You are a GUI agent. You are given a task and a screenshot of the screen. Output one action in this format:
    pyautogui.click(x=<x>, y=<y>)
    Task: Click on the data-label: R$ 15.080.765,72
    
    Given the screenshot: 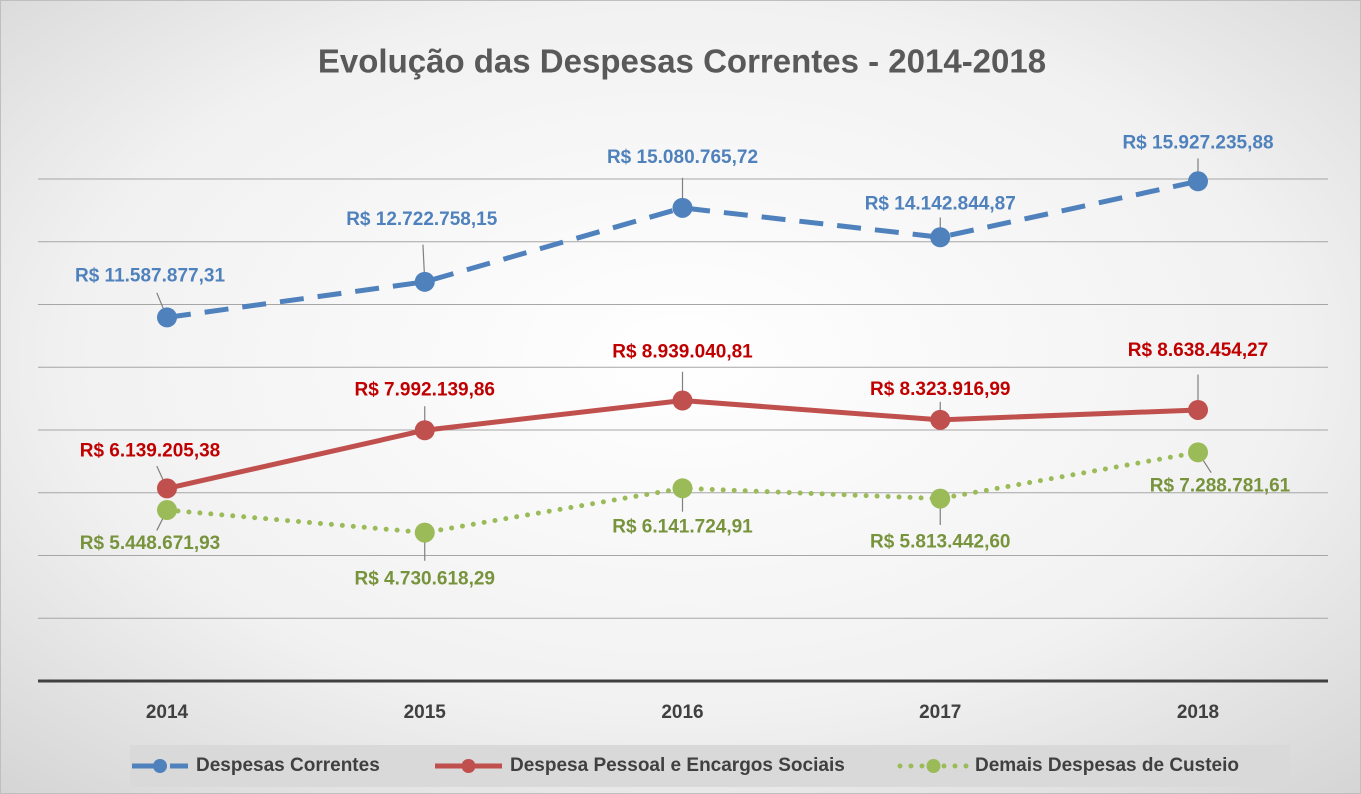 What is the action you would take?
    pyautogui.click(x=682, y=157)
    